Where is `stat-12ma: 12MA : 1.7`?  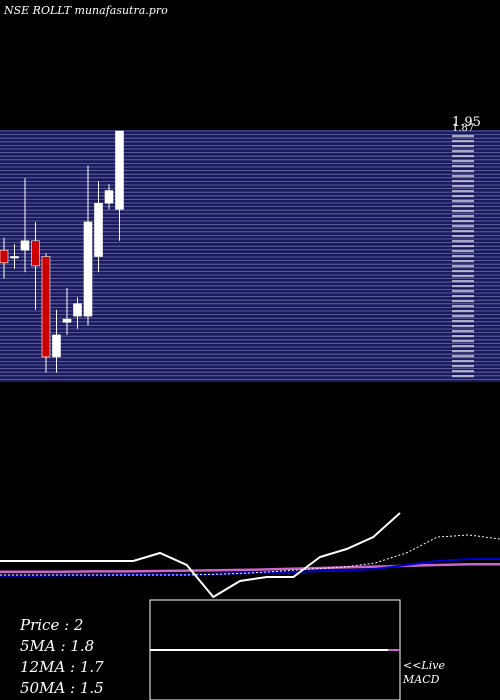 stat-12ma: 12MA : 1.7 is located at coordinates (62, 667).